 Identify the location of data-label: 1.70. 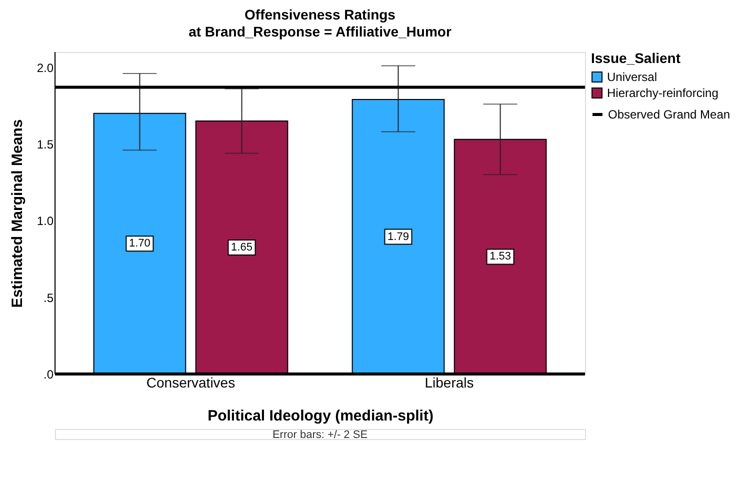
(139, 244).